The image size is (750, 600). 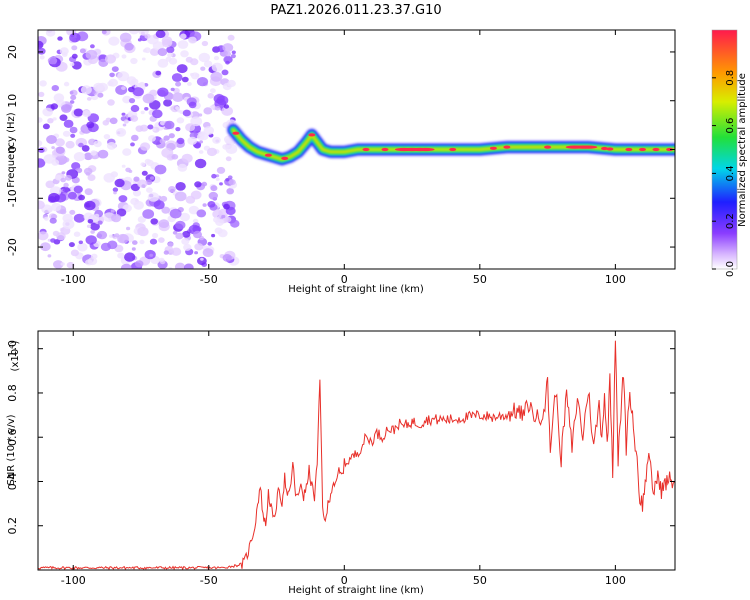 What do you see at coordinates (480, 580) in the screenshot?
I see `x-tick-label: 50` at bounding box center [480, 580].